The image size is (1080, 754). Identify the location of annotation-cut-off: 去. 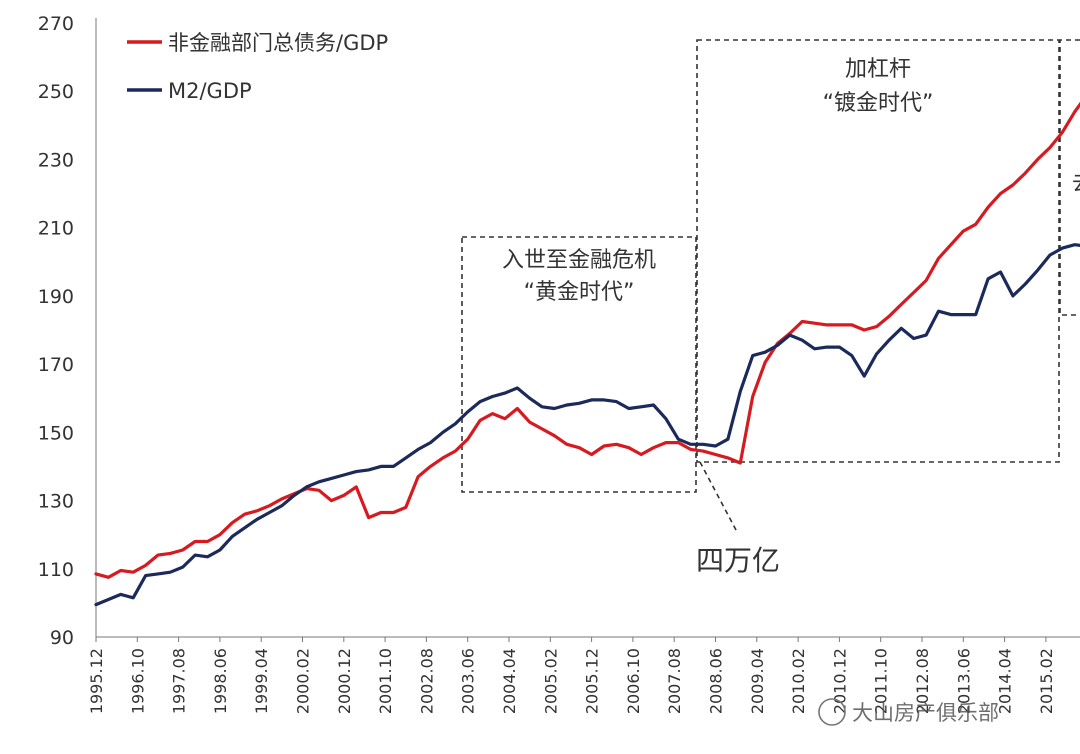
(1076, 183).